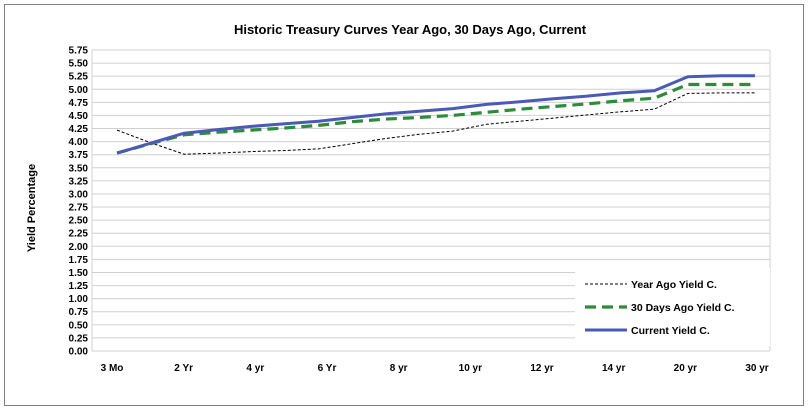  I want to click on x-tick-label: 12 yr, so click(541, 368).